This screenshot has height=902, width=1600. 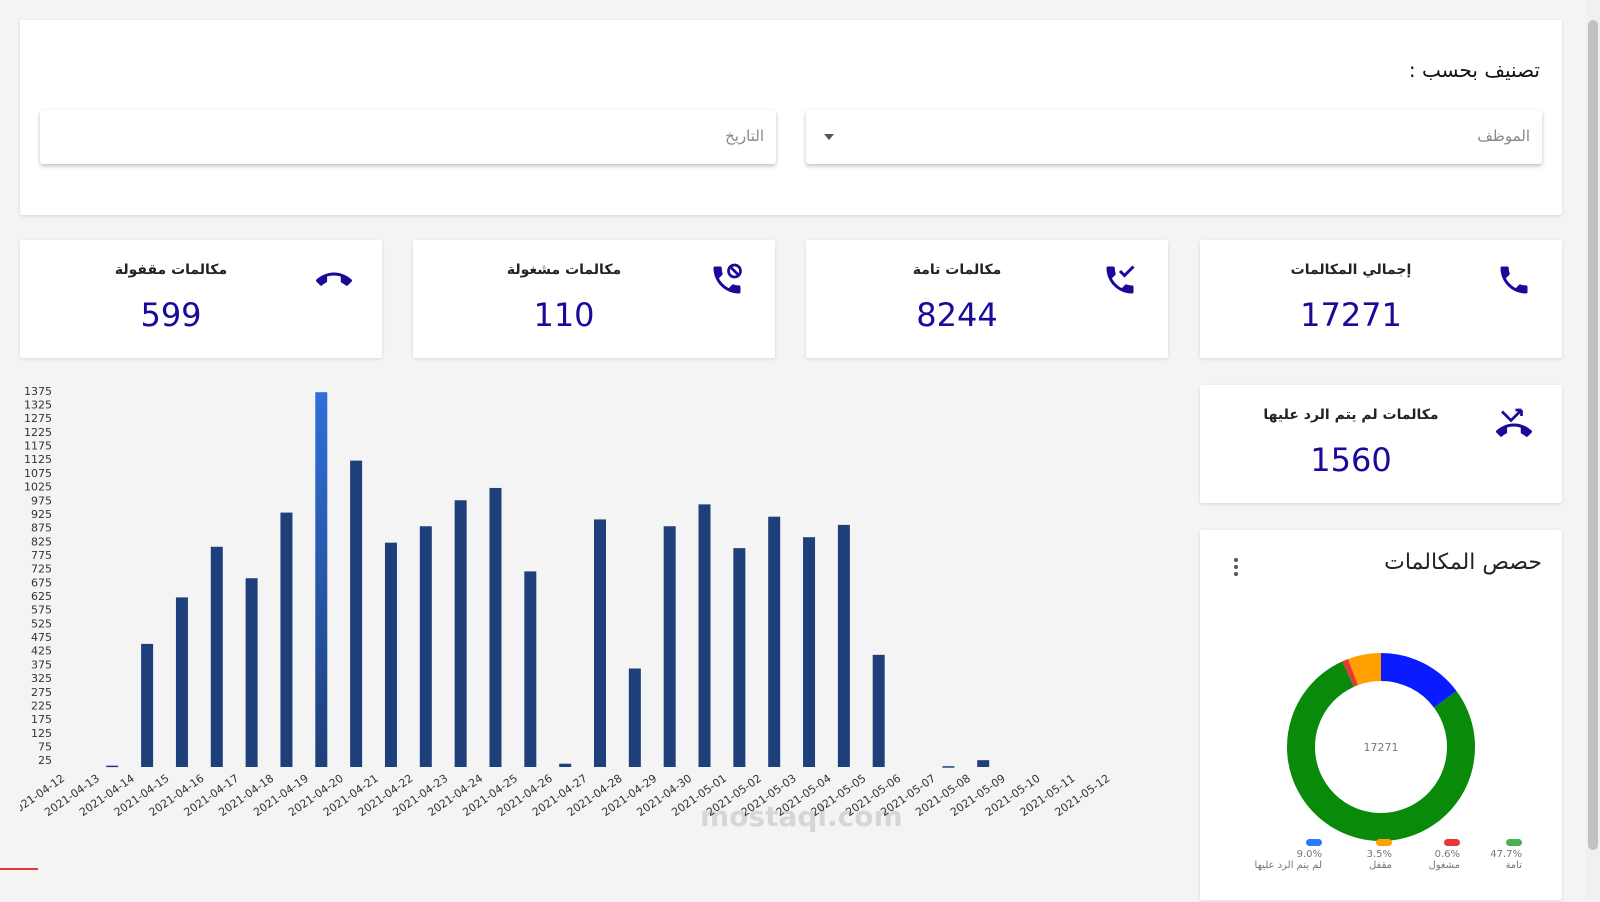 I want to click on y-tick-label: 1275, so click(x=38, y=418).